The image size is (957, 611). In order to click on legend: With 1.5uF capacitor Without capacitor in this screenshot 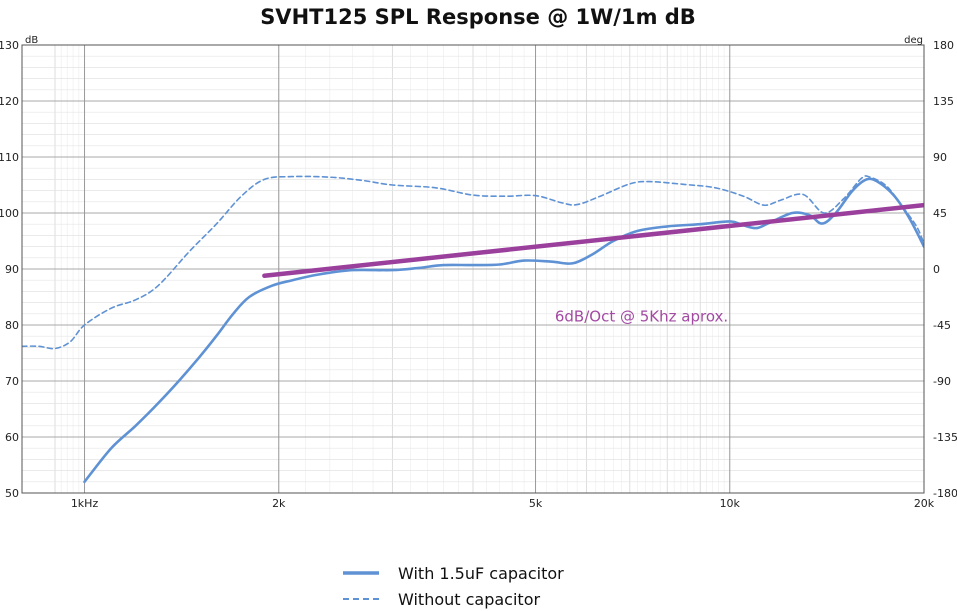, I will do `click(453, 586)`.